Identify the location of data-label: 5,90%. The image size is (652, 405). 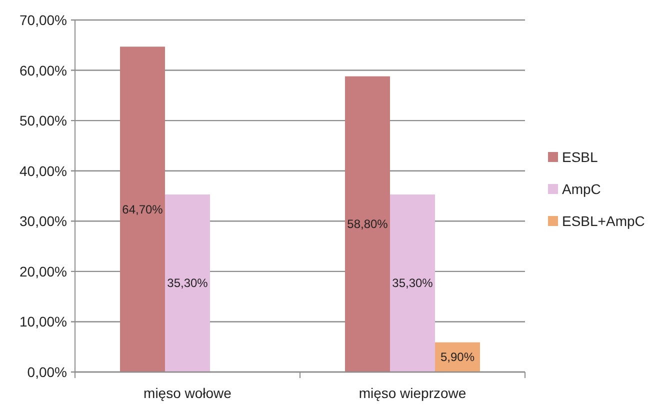
(457, 357).